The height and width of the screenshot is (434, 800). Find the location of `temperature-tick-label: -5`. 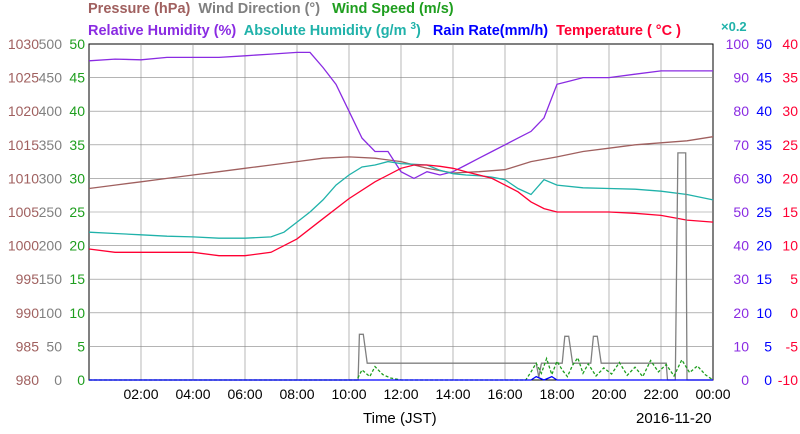

temperature-tick-label: -5 is located at coordinates (792, 346).